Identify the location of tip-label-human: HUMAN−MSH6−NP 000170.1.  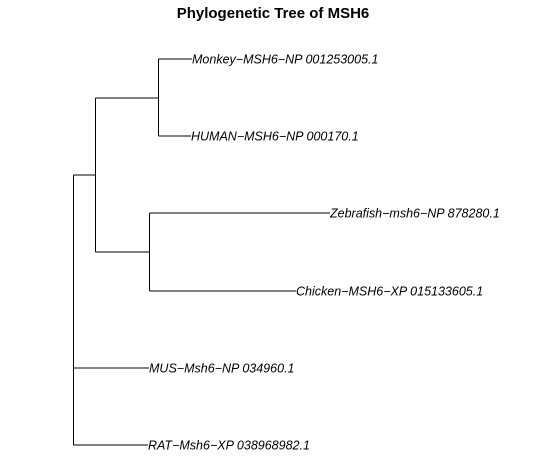
(275, 137).